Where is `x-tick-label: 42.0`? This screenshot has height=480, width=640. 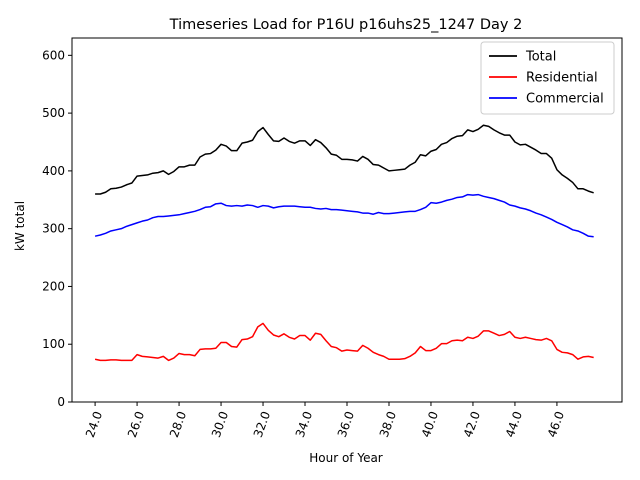
x-tick-label: 42.0 is located at coordinates (472, 424).